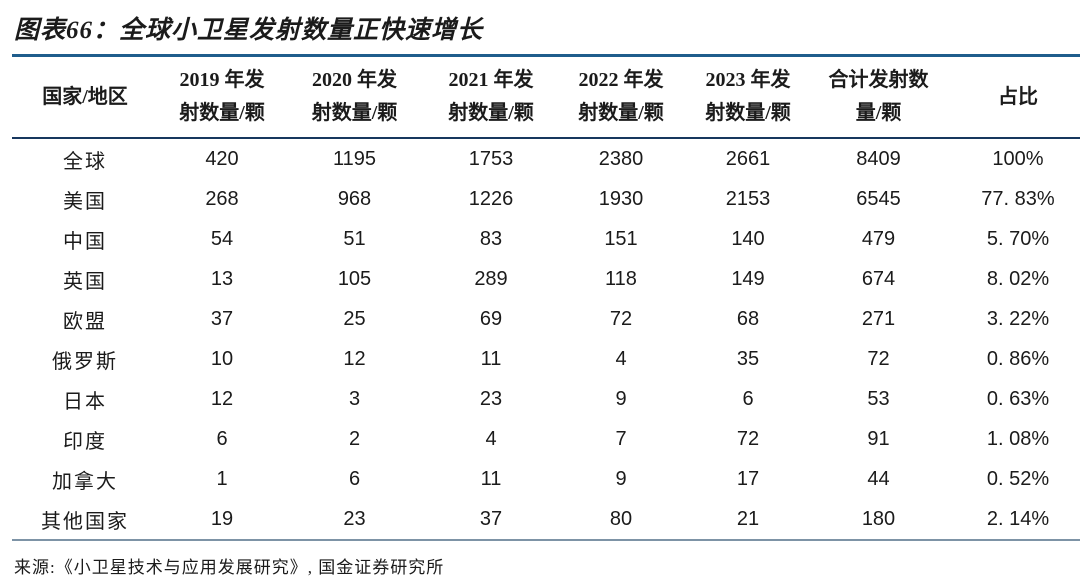  I want to click on source-note: 来源:《小卫星技术与应用发展研究》, 国金证券研究所, so click(229, 567).